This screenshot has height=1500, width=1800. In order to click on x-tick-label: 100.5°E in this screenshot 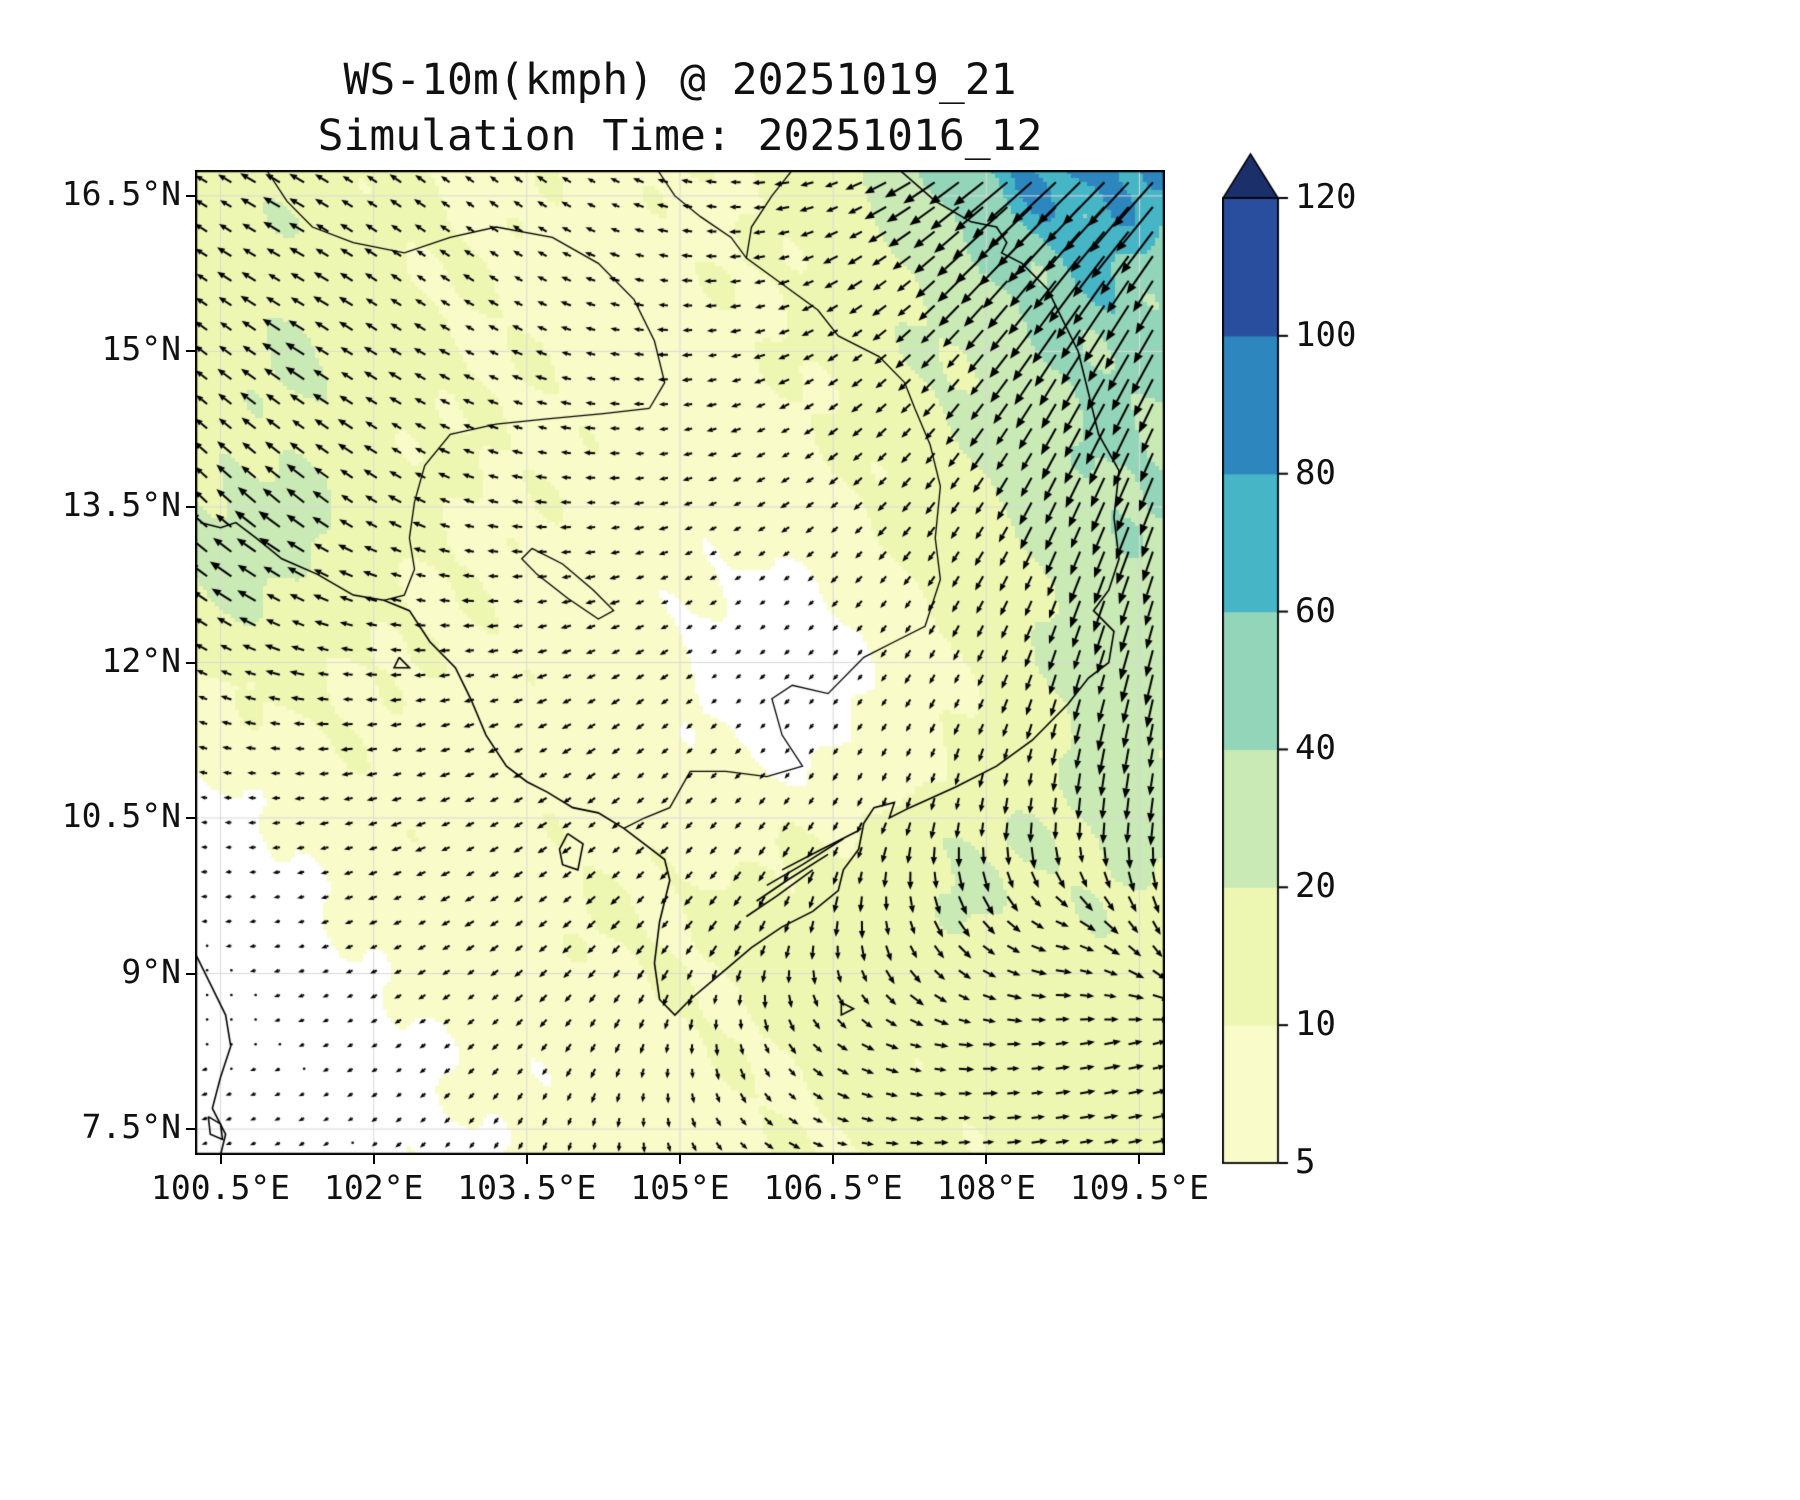, I will do `click(220, 1187)`.